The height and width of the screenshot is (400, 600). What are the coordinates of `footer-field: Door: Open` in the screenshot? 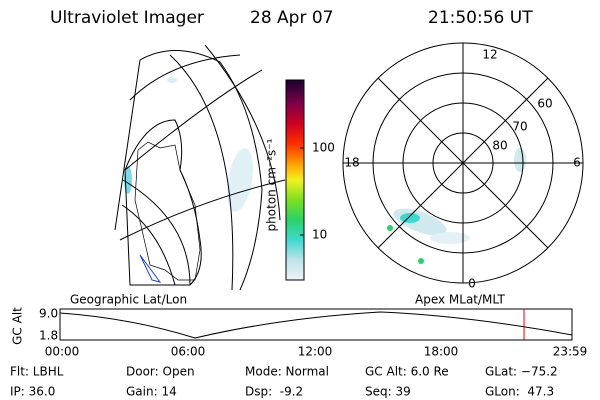 It's located at (160, 372).